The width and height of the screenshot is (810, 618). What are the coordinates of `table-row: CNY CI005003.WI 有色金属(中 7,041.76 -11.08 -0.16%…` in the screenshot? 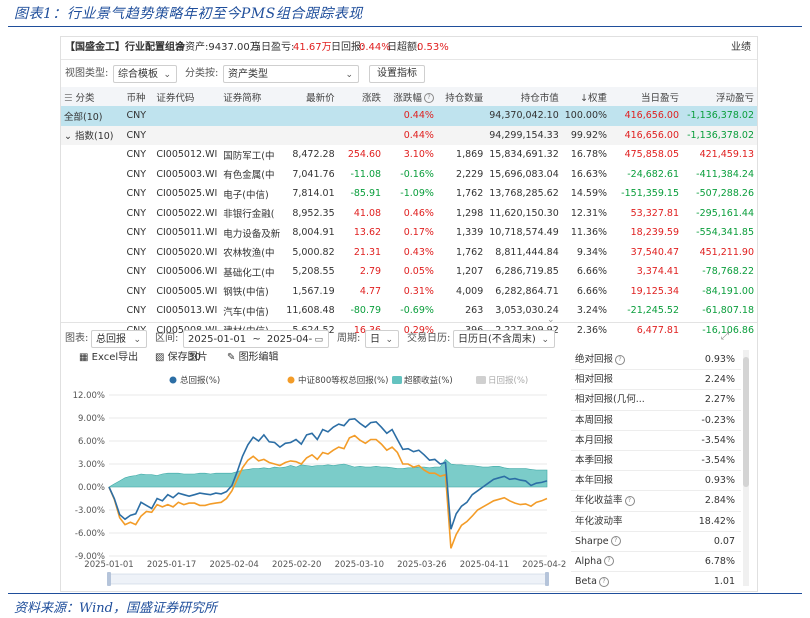 It's located at (409, 175).